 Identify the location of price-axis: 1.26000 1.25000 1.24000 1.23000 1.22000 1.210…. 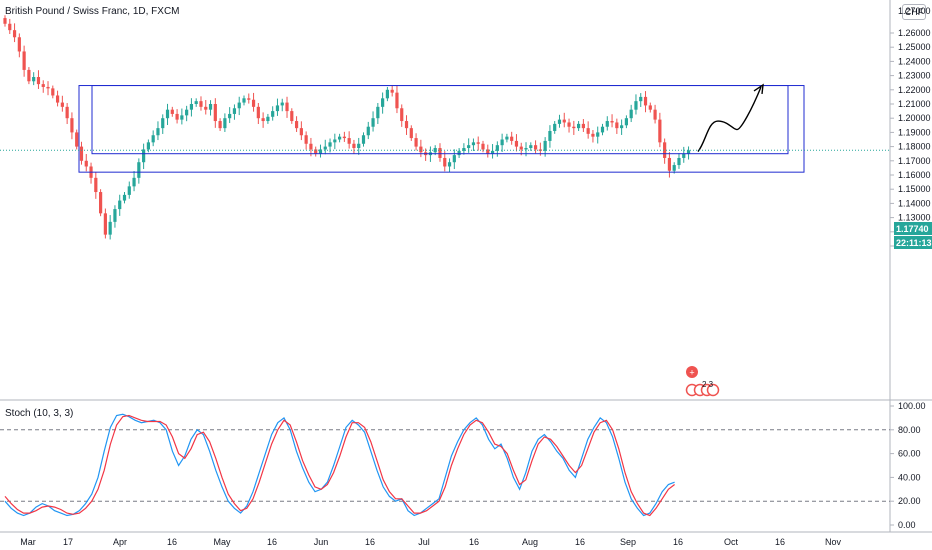
(910, 139).